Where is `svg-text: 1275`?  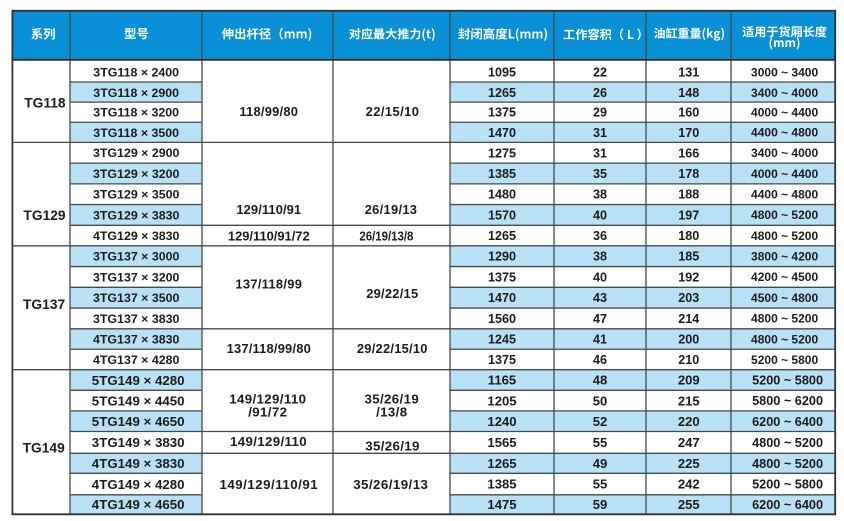
svg-text: 1275 is located at coordinates (502, 153).